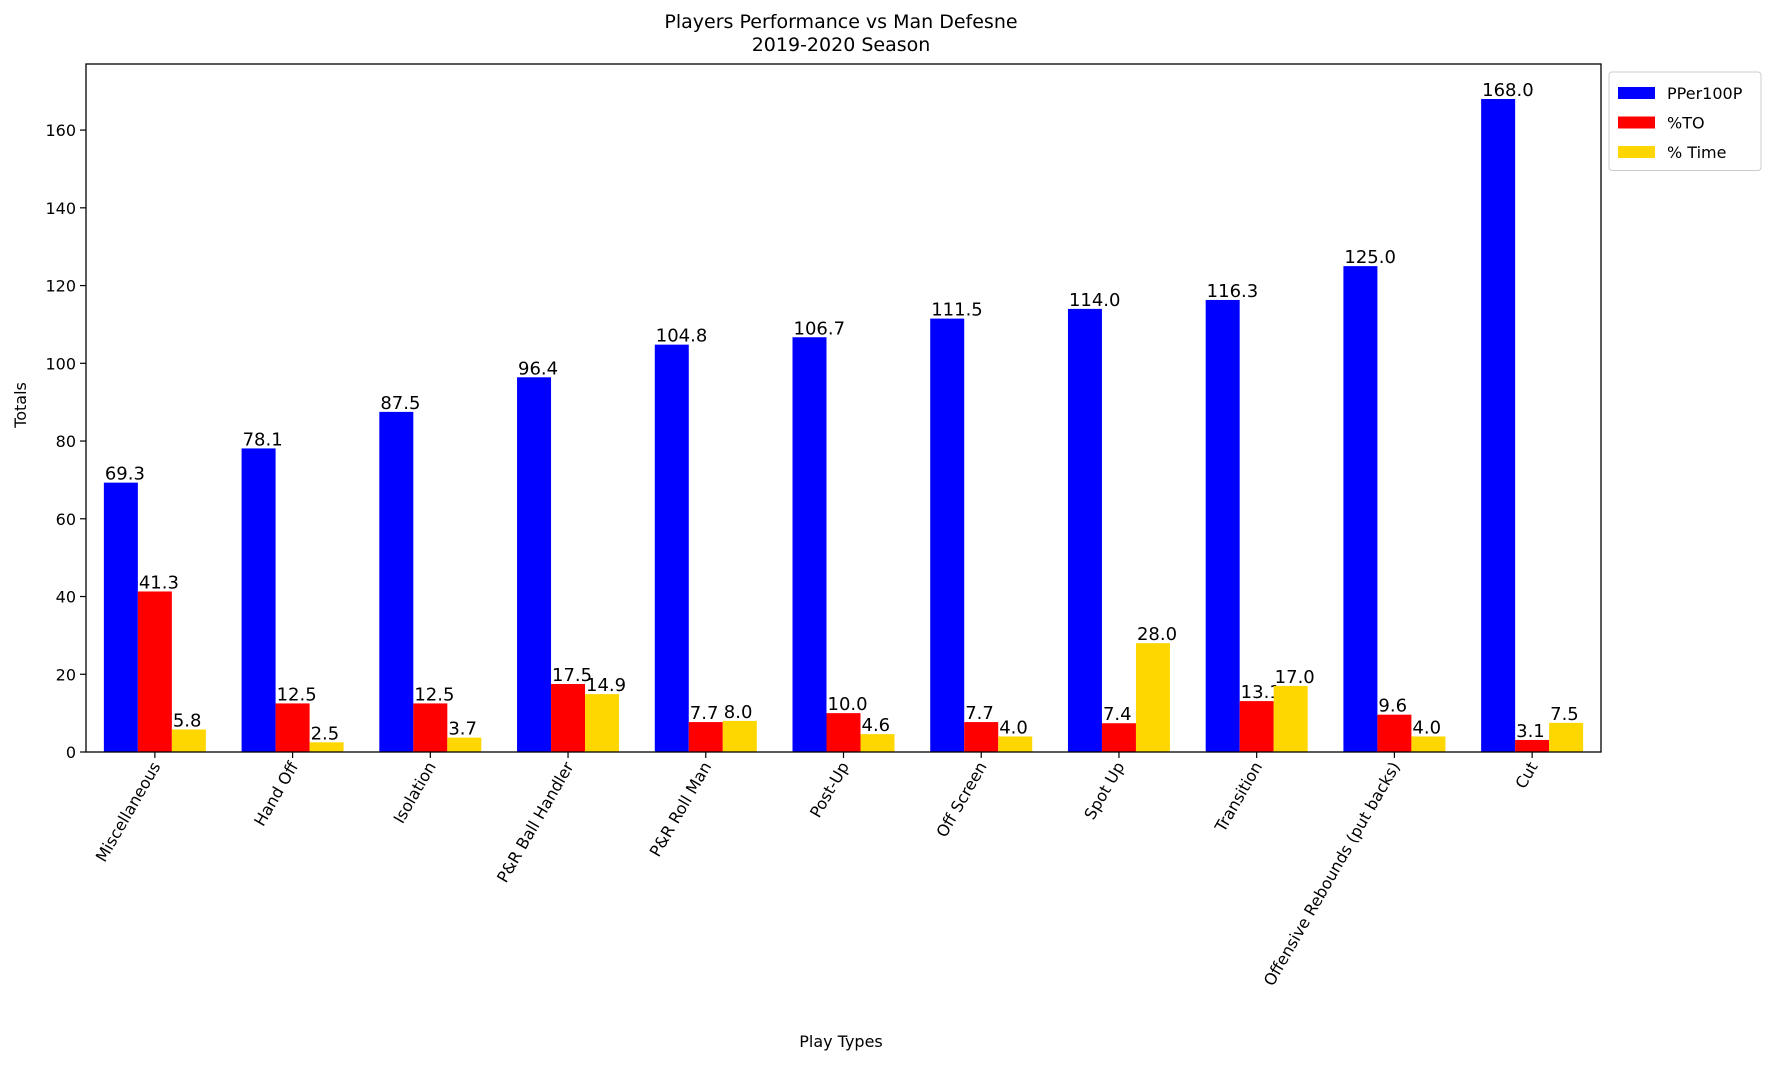 The height and width of the screenshot is (1065, 1769). I want to click on bar-%TO-Miscellaneous, so click(154, 671).